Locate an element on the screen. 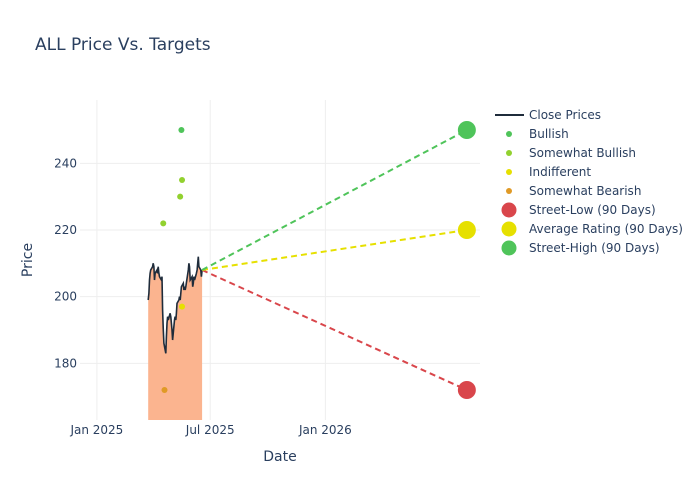 Image resolution: width=700 pixels, height=500 pixels. rating-markers-layer is located at coordinates (173, 260).